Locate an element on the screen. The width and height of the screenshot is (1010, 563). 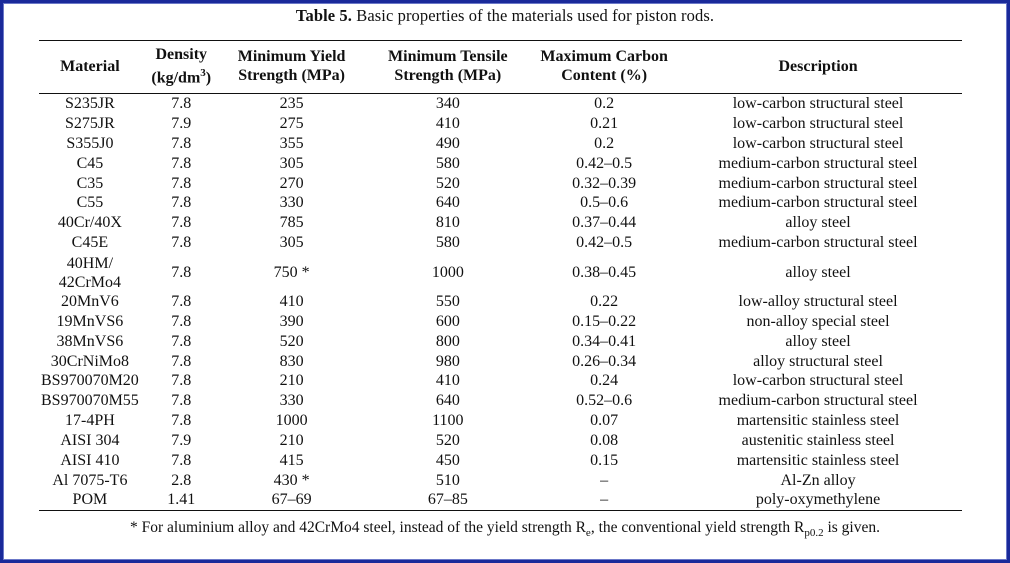
cell-material: 38MnVS6 is located at coordinates (90, 341).